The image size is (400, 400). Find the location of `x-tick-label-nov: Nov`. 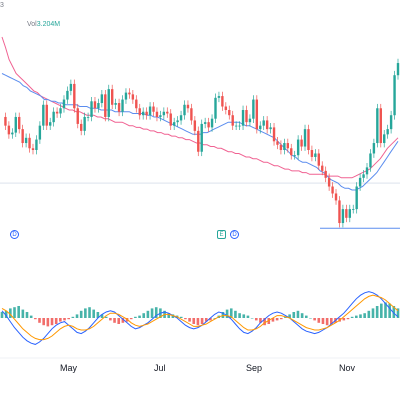

x-tick-label-nov: Nov is located at coordinates (347, 368).